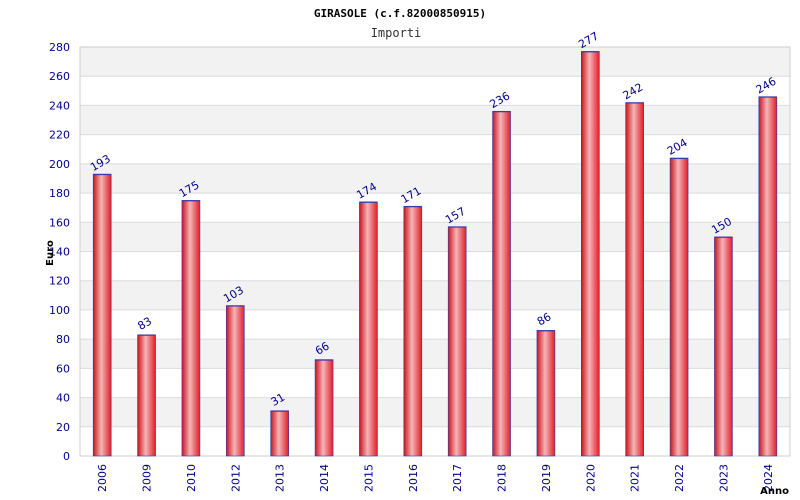 This screenshot has height=500, width=800. I want to click on x-tick-label: 2009, so click(147, 478).